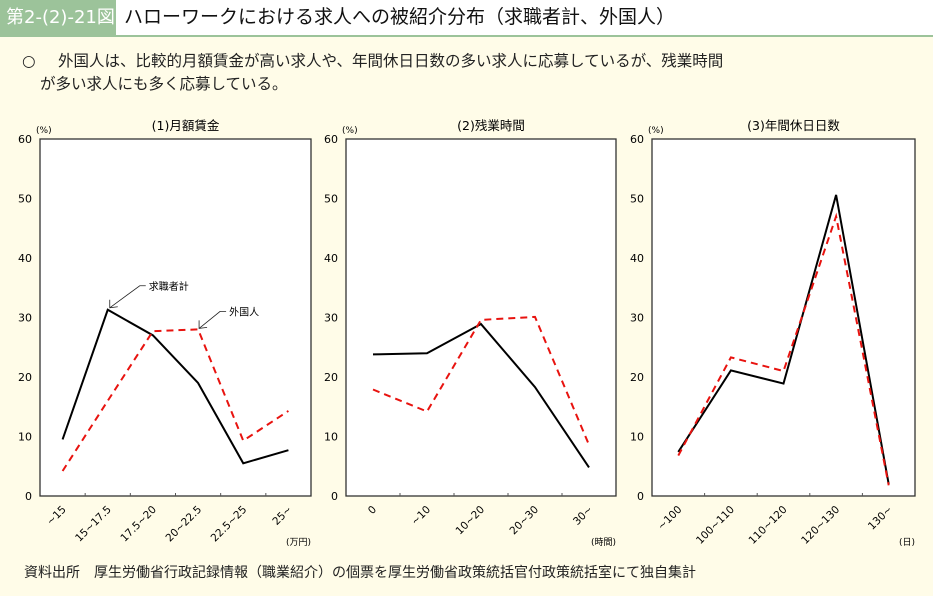  I want to click on x-tick-label: 10~20, so click(471, 521).